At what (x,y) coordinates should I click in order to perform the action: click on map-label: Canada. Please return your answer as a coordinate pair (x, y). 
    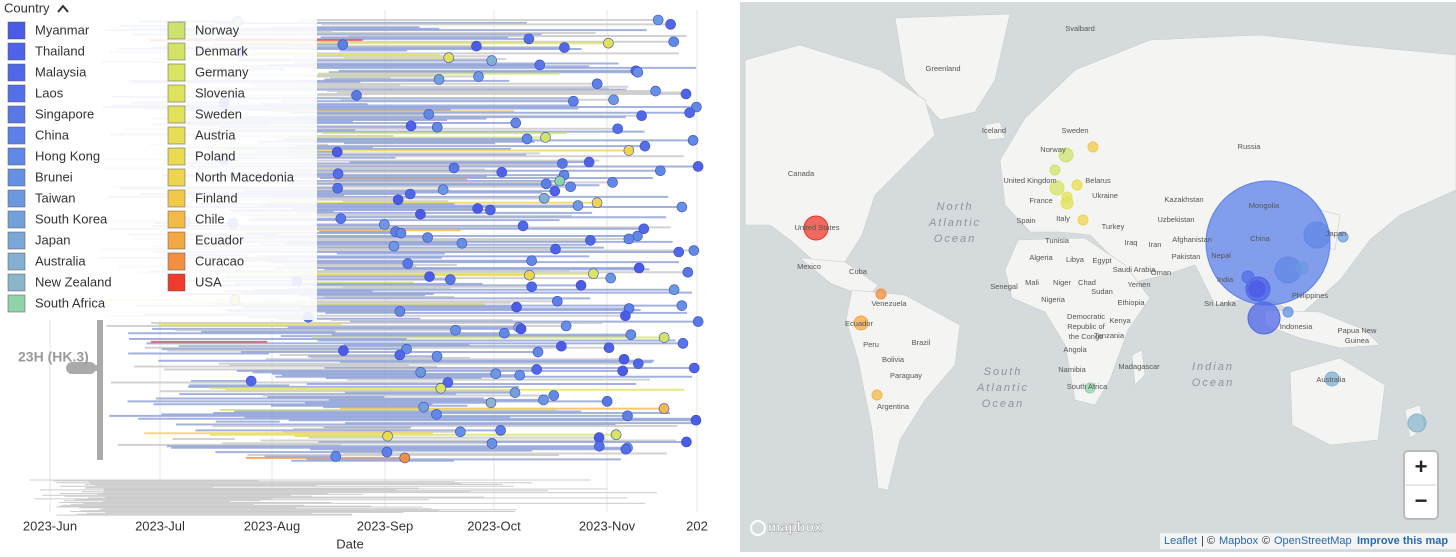
    Looking at the image, I should click on (801, 173).